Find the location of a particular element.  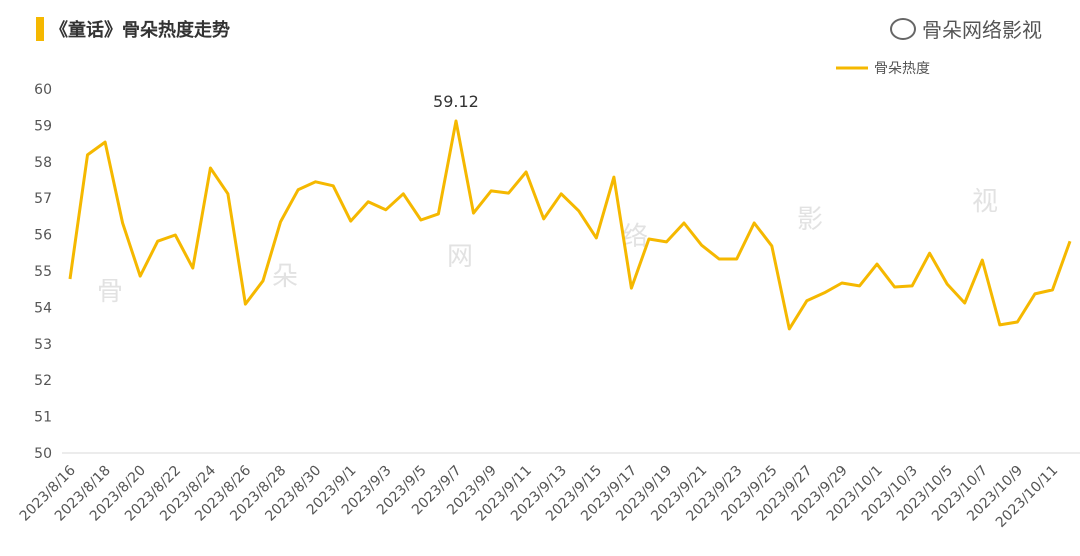

chart-title: 《童话》骨朵热度走势 is located at coordinates (140, 30).